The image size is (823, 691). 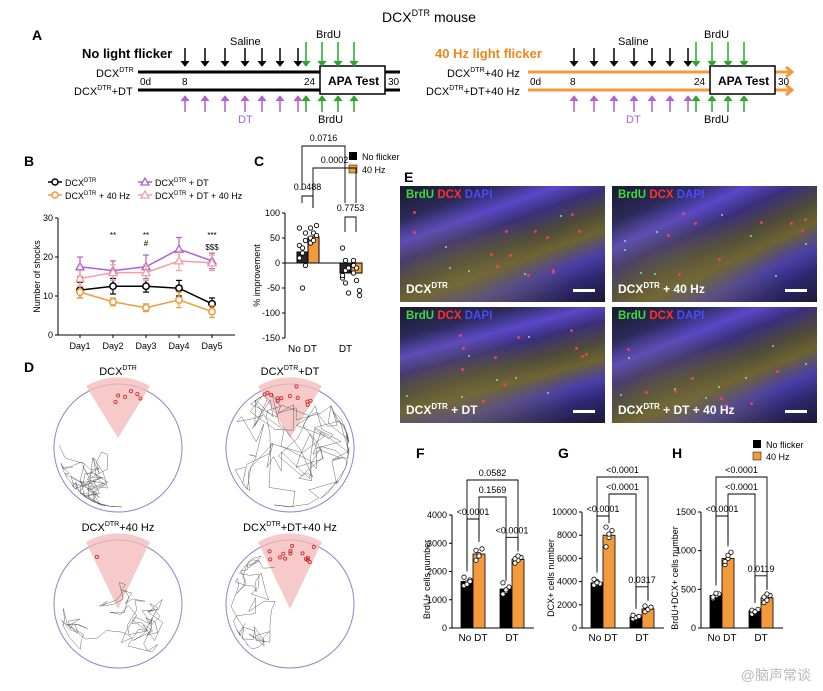 What do you see at coordinates (291, 368) in the screenshot?
I see `d-title-sup: DTR` at bounding box center [291, 368].